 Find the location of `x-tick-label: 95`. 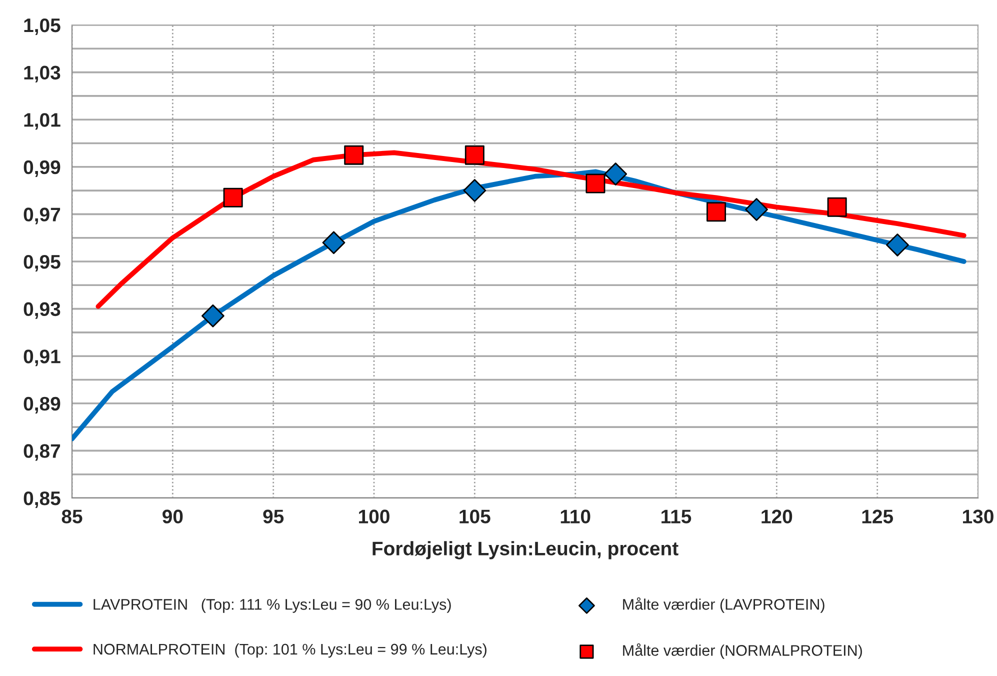

x-tick-label: 95 is located at coordinates (273, 517).